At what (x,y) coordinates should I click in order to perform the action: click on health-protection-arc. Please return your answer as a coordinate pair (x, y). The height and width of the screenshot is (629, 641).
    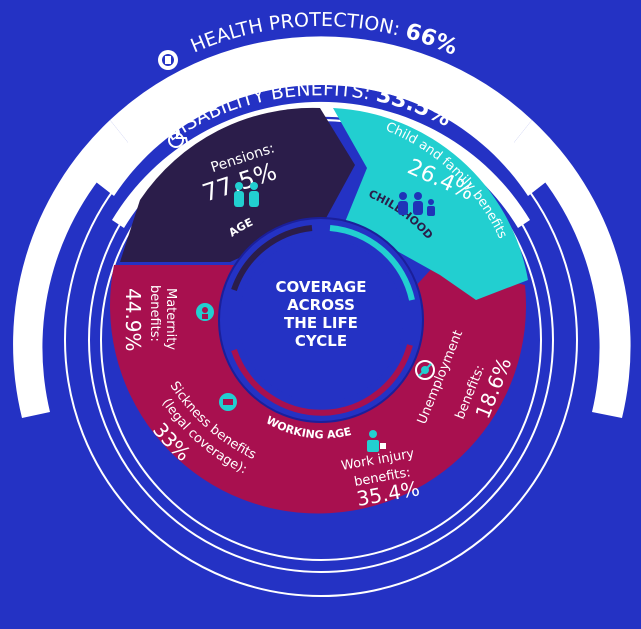
    Looking at the image, I should click on (71, 269).